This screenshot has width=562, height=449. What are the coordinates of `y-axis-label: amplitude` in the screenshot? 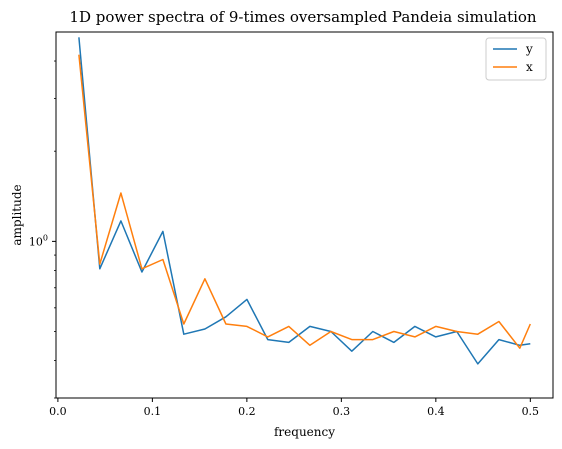 It's located at (17, 214).